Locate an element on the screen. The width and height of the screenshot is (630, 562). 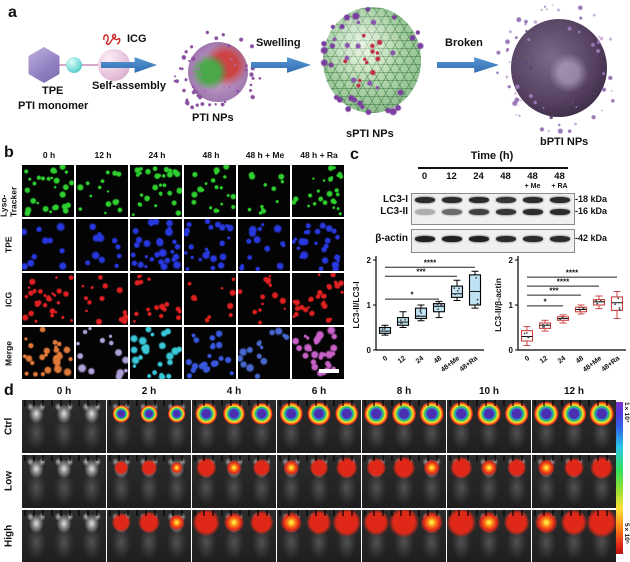
panel-a-label: a is located at coordinates (12, 12).